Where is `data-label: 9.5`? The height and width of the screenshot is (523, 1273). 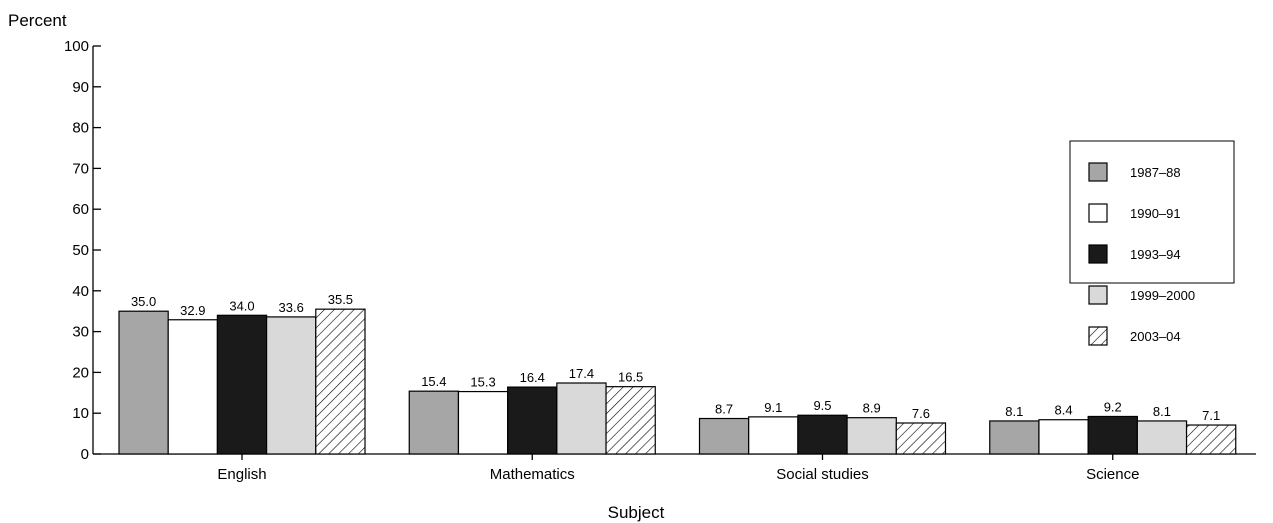 data-label: 9.5 is located at coordinates (822, 405).